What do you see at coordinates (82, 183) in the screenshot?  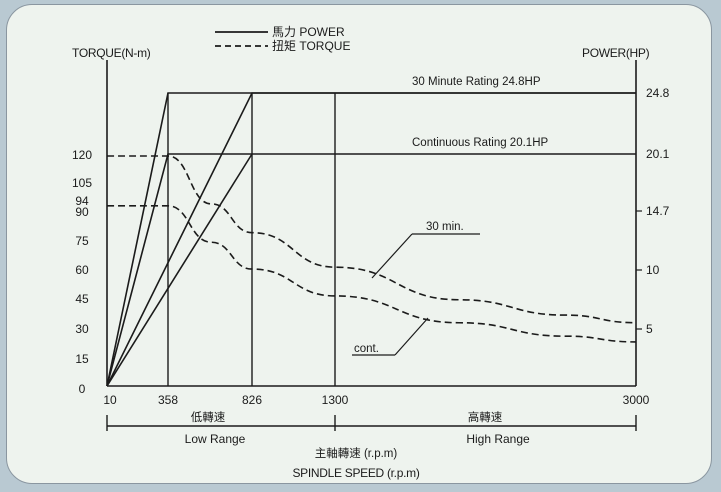 I see `y-left-tick-105: 105` at bounding box center [82, 183].